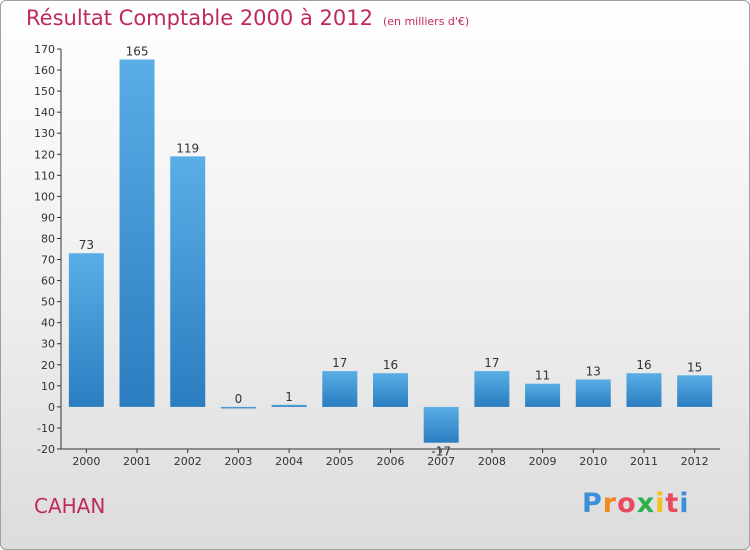  I want to click on bar-value-label: 15, so click(694, 367).